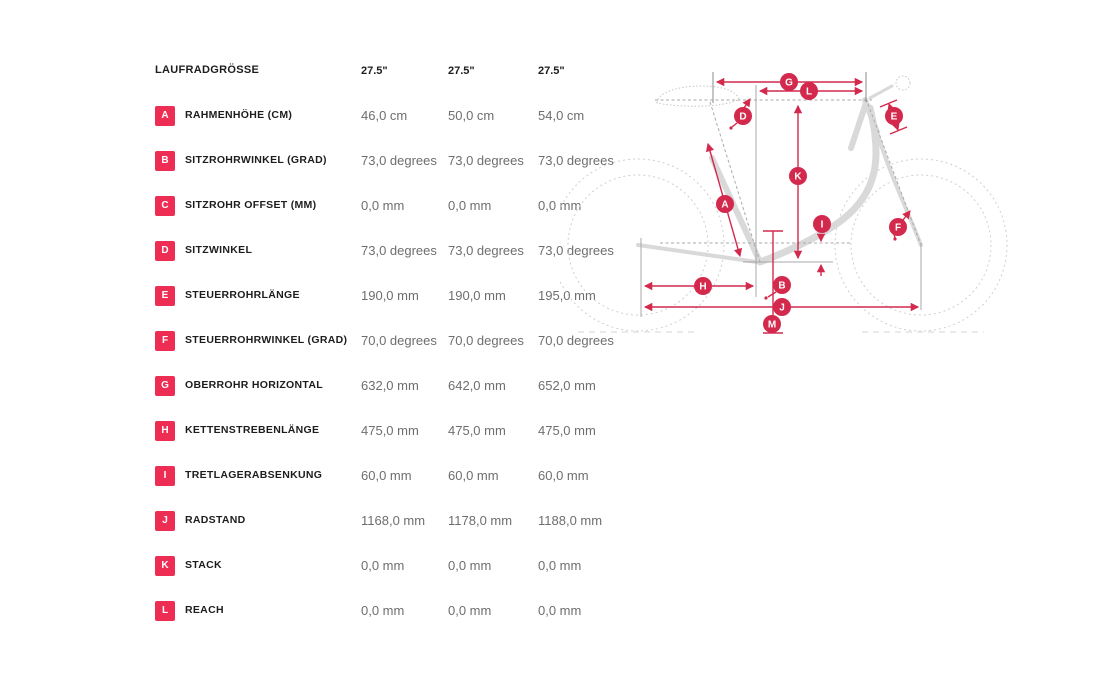 The width and height of the screenshot is (1119, 689). I want to click on svg-text: K, so click(798, 177).